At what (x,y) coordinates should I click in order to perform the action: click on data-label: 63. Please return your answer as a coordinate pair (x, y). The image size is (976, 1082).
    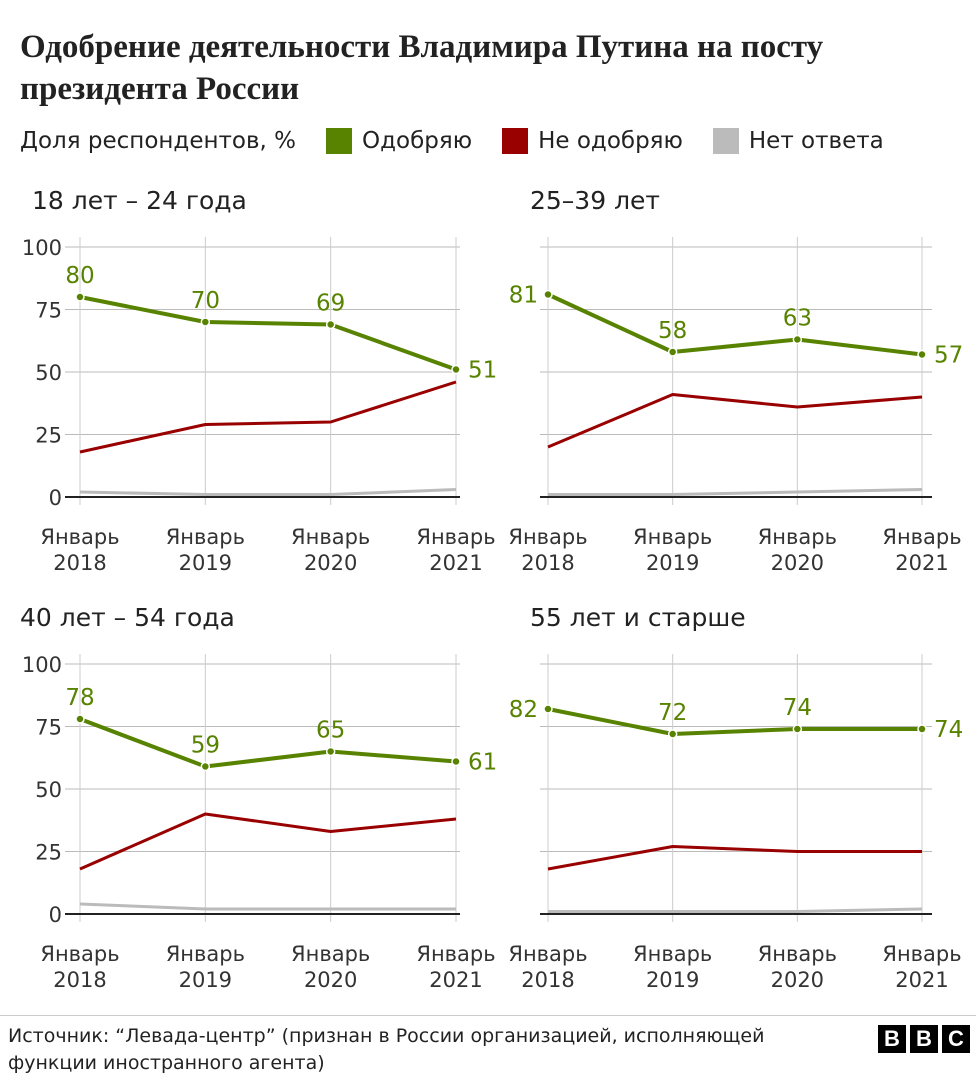
    Looking at the image, I should click on (797, 319).